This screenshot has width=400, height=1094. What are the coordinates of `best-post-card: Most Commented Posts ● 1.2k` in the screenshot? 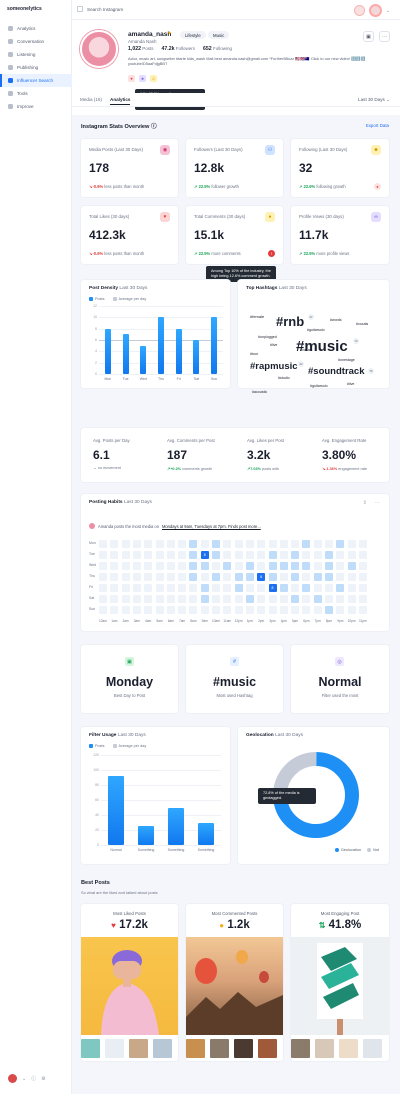 It's located at (234, 982).